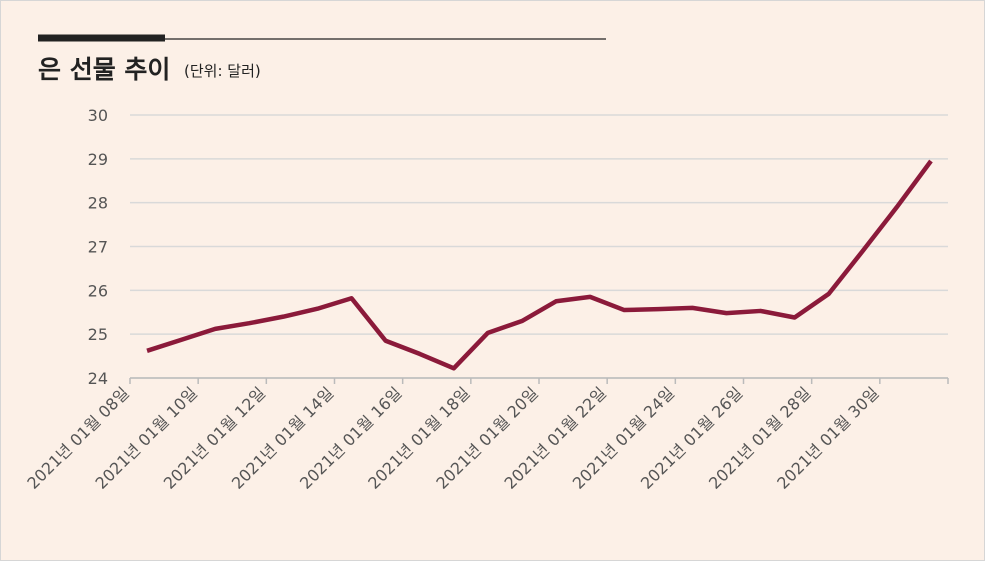 This screenshot has width=985, height=561. I want to click on y-tick-label: 29, so click(98, 159).